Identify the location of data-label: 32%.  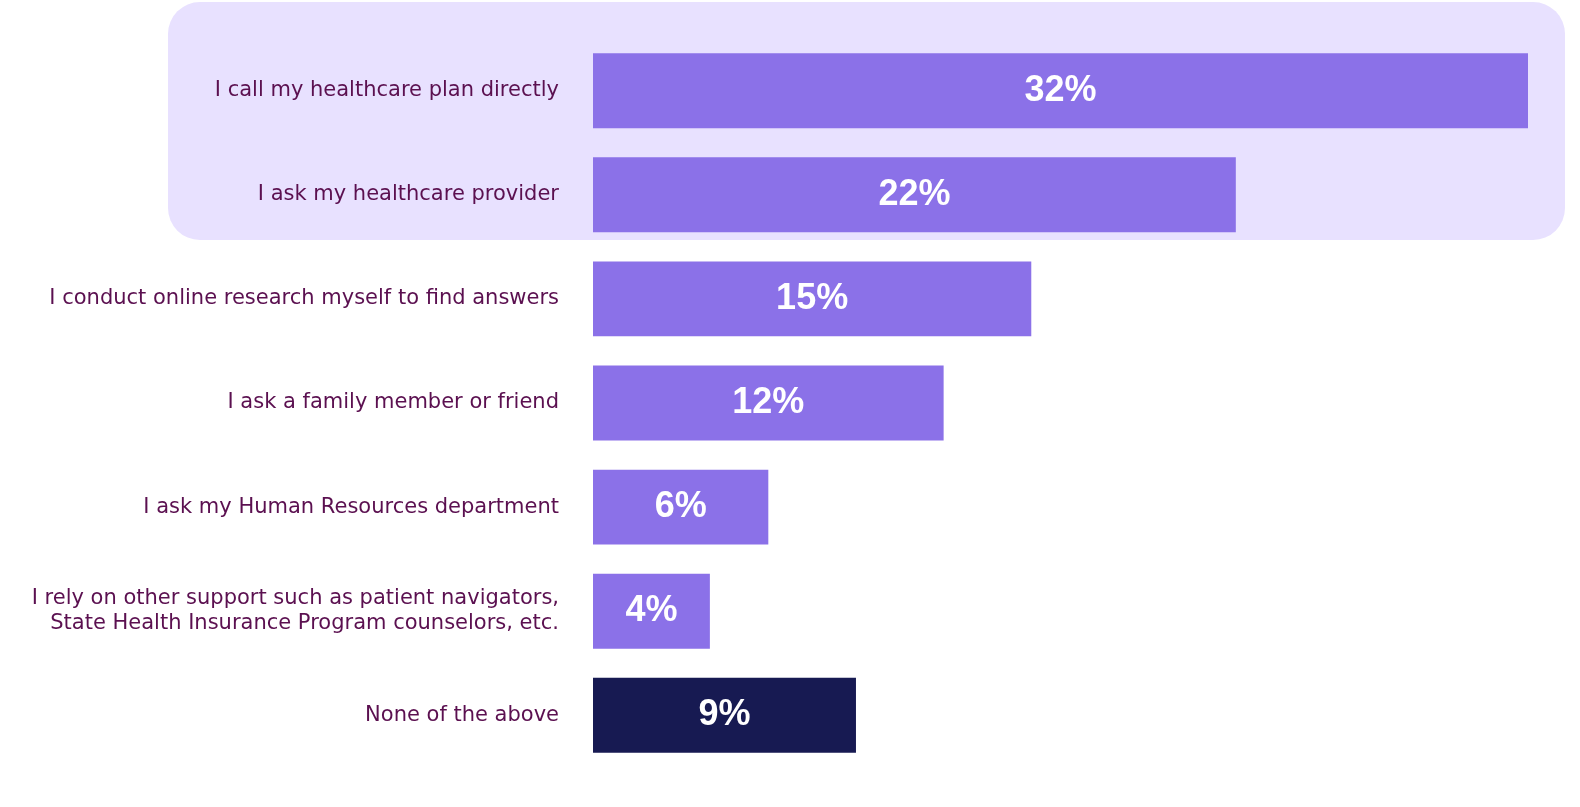
(1060, 88).